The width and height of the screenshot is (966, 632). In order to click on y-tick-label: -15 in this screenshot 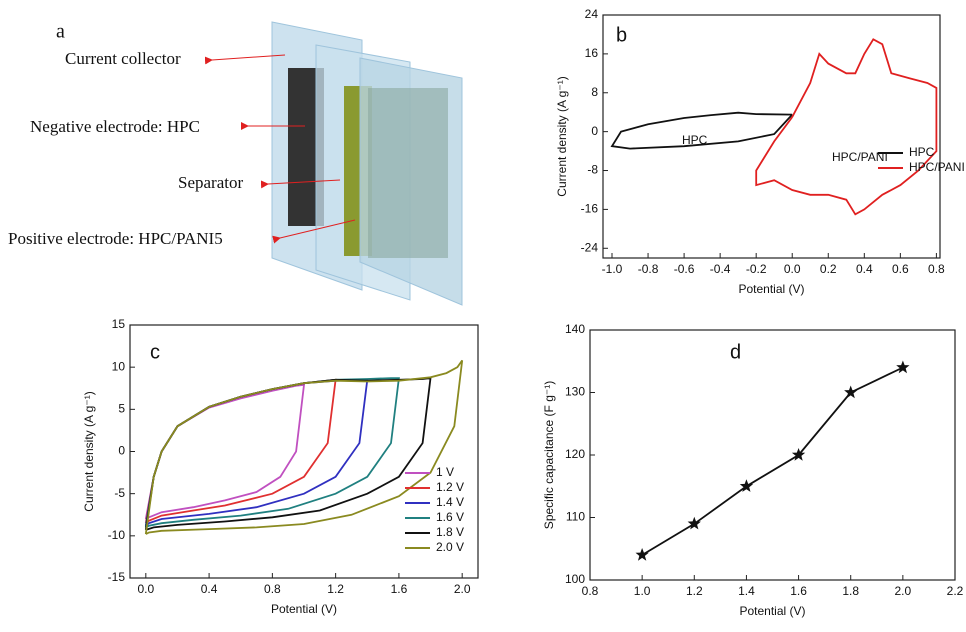, I will do `click(117, 577)`.